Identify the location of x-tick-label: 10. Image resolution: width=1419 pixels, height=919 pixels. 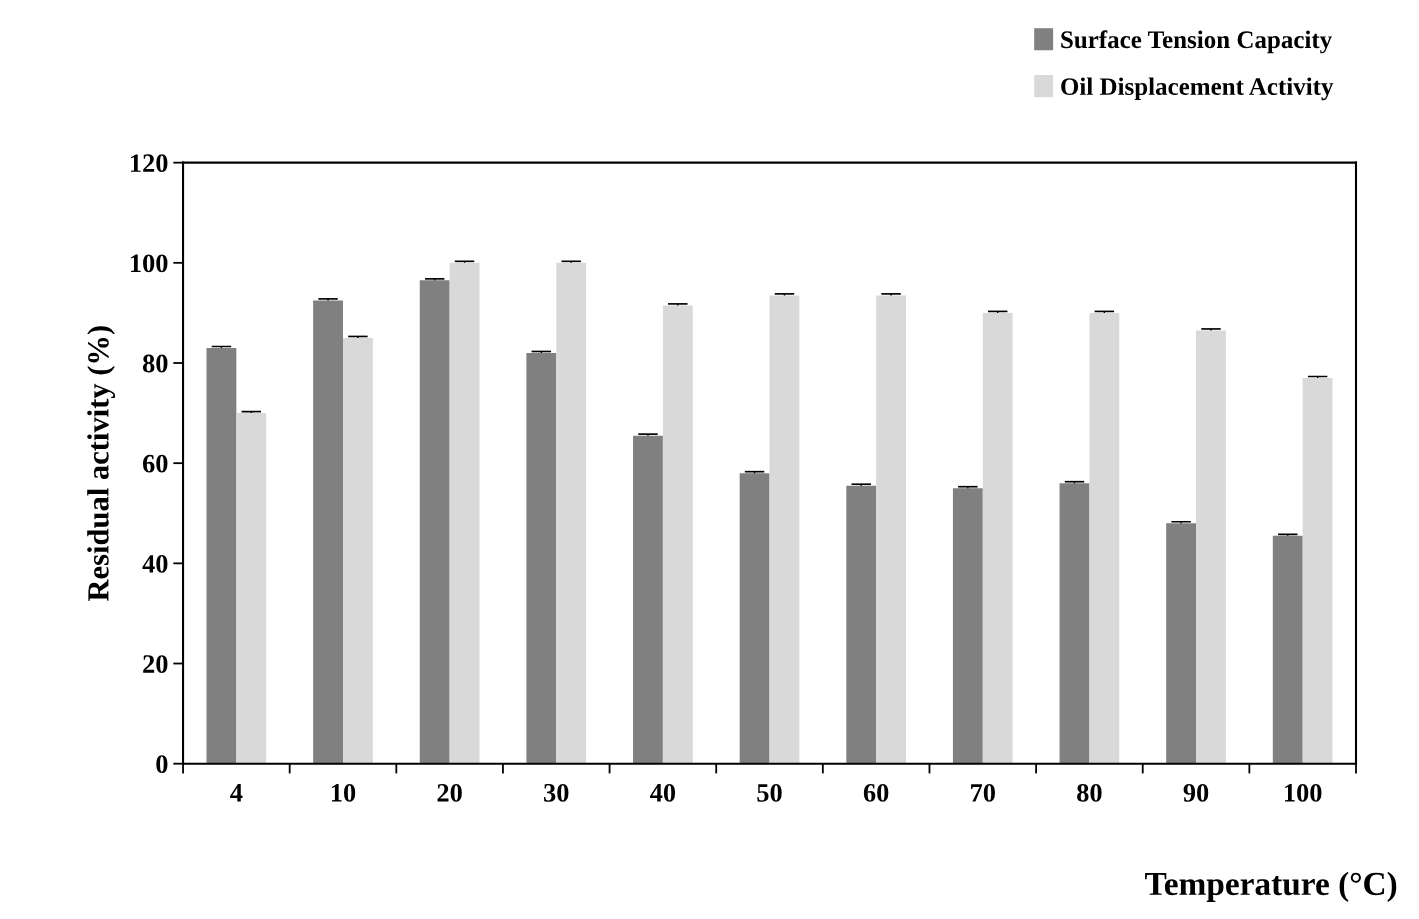
(343, 792).